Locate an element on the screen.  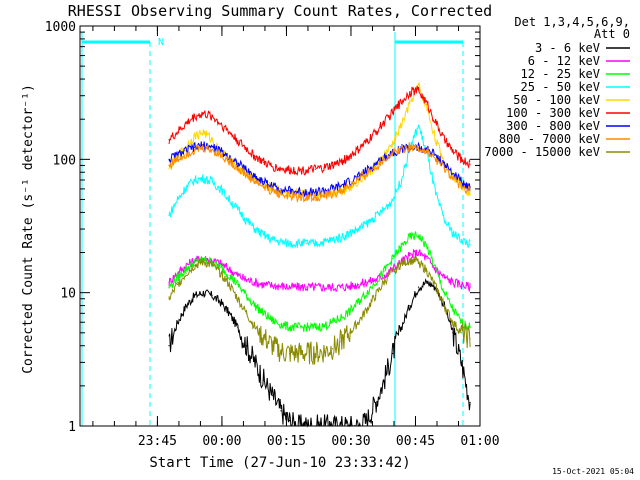
y-tick-label: 10 is located at coordinates (68, 294).